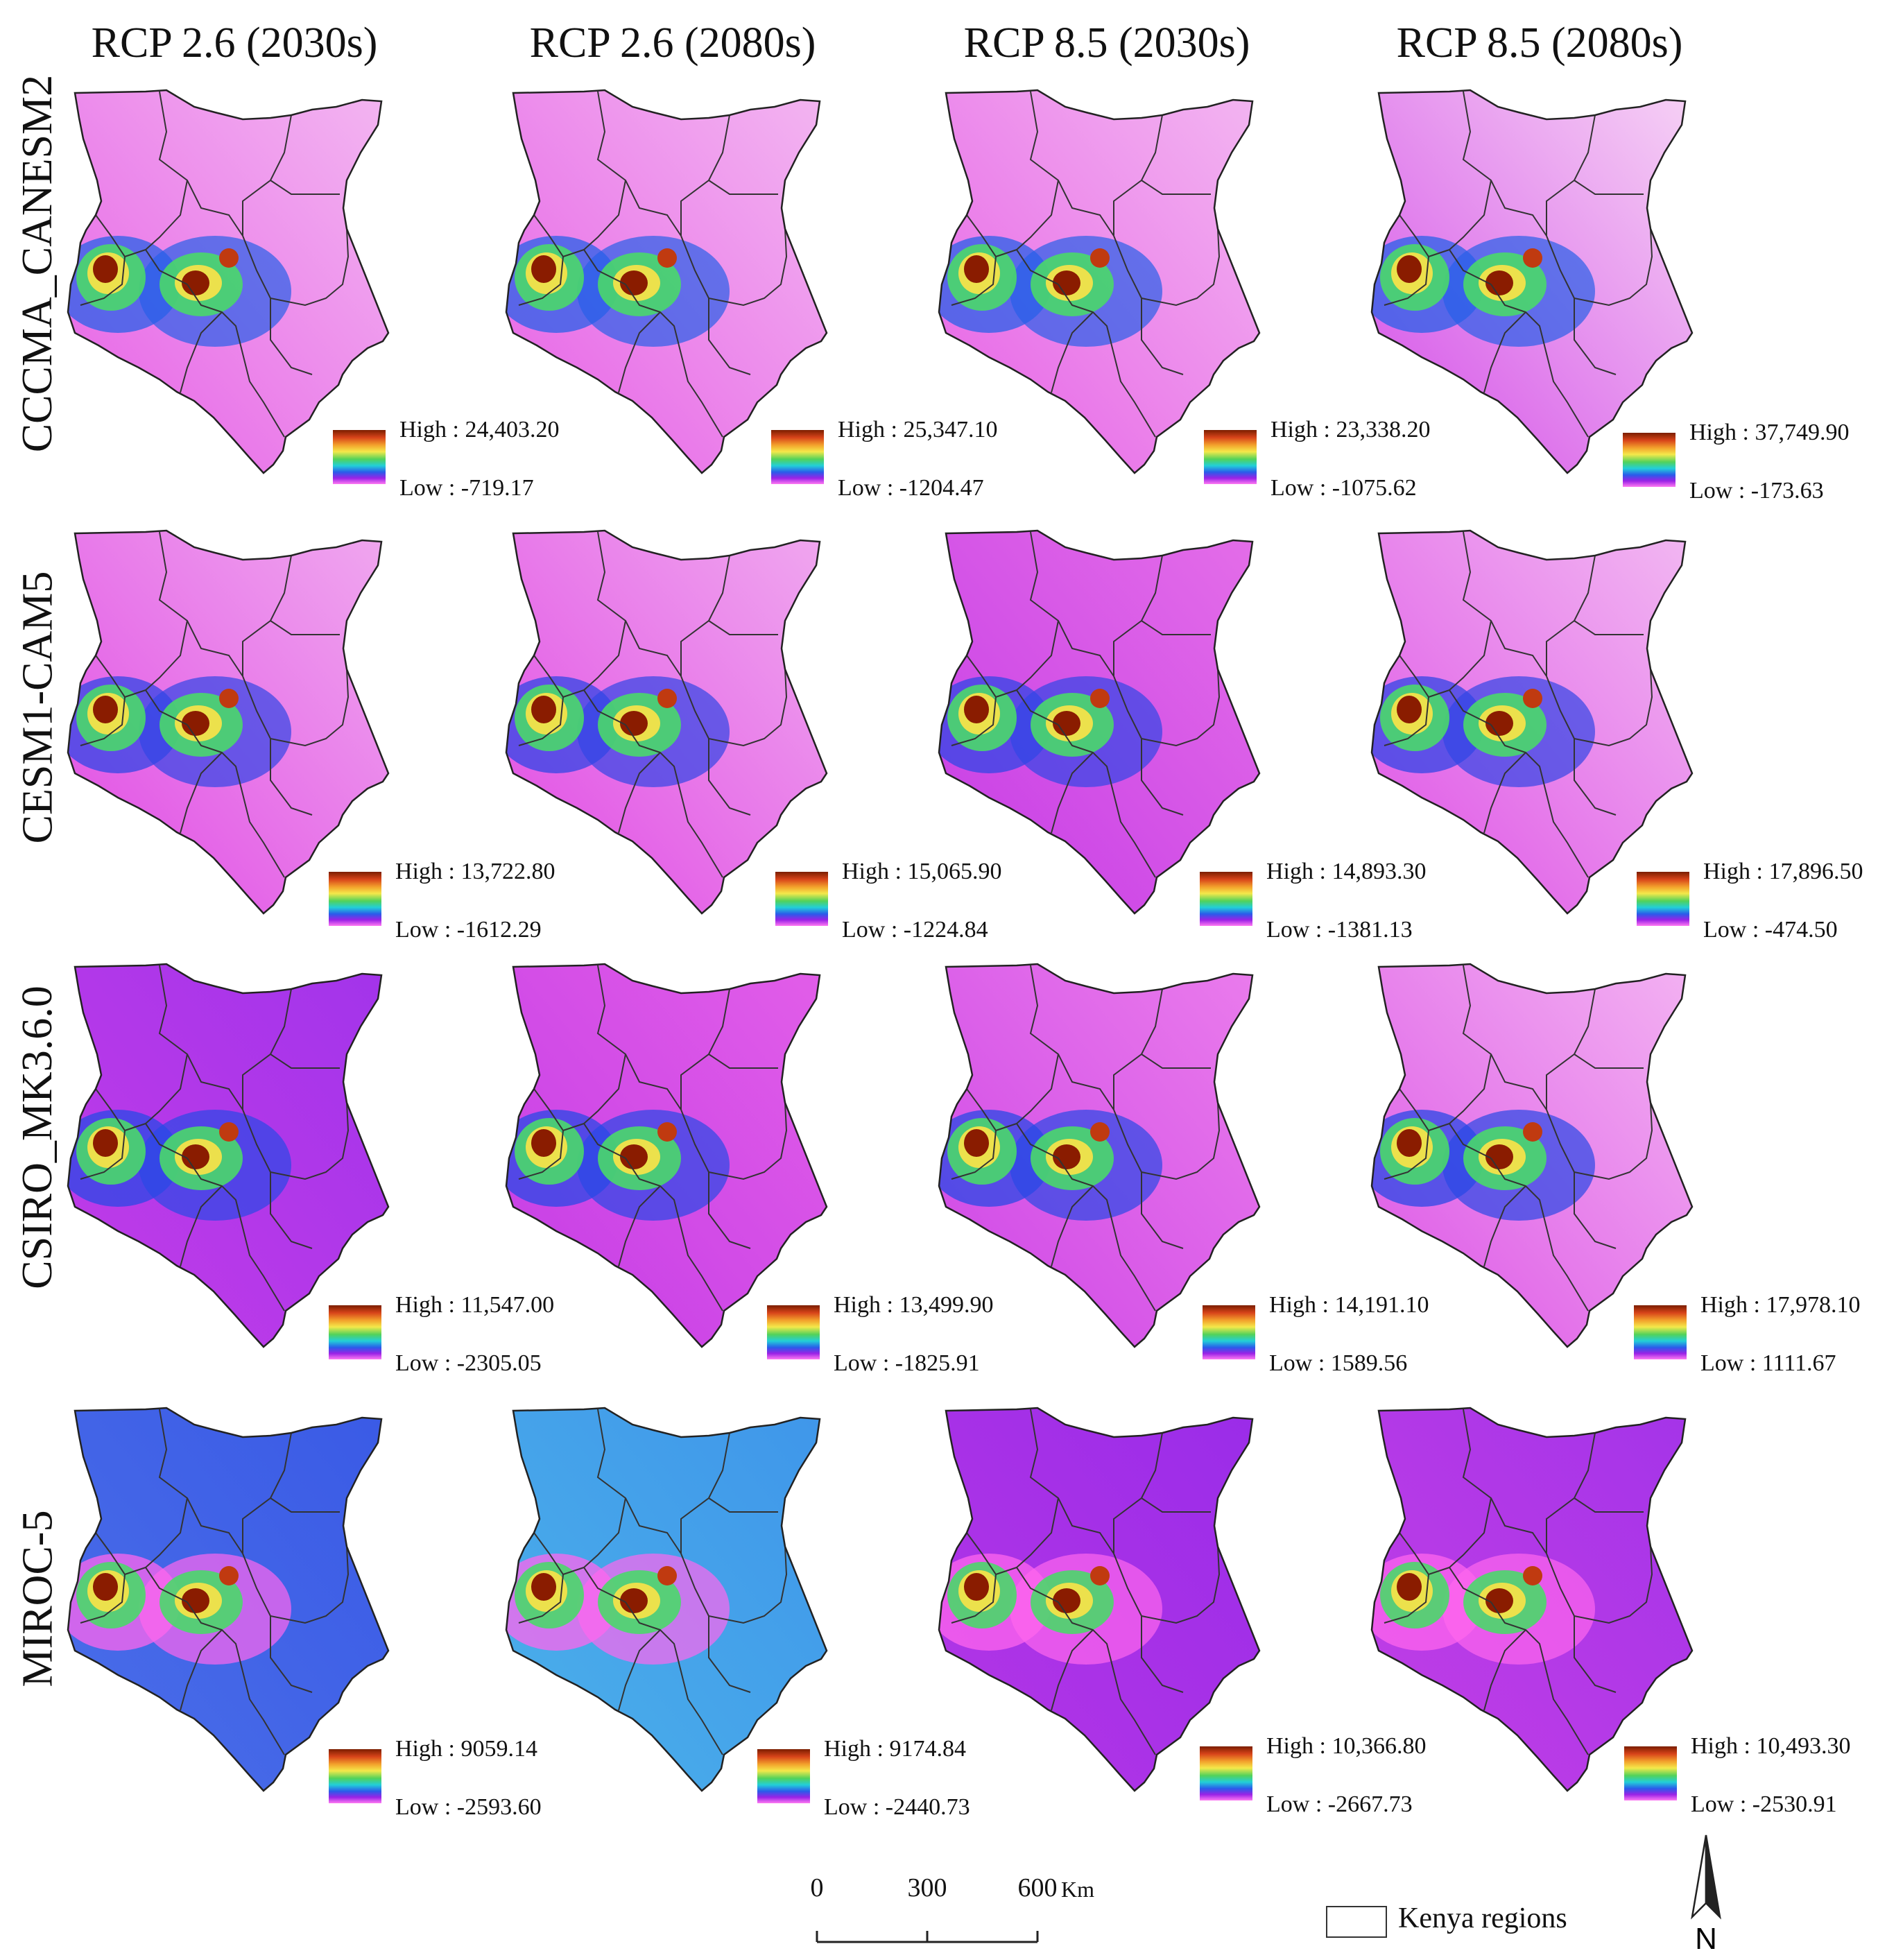  I want to click on legend-low-label: Low : -474.50, so click(1770, 930).